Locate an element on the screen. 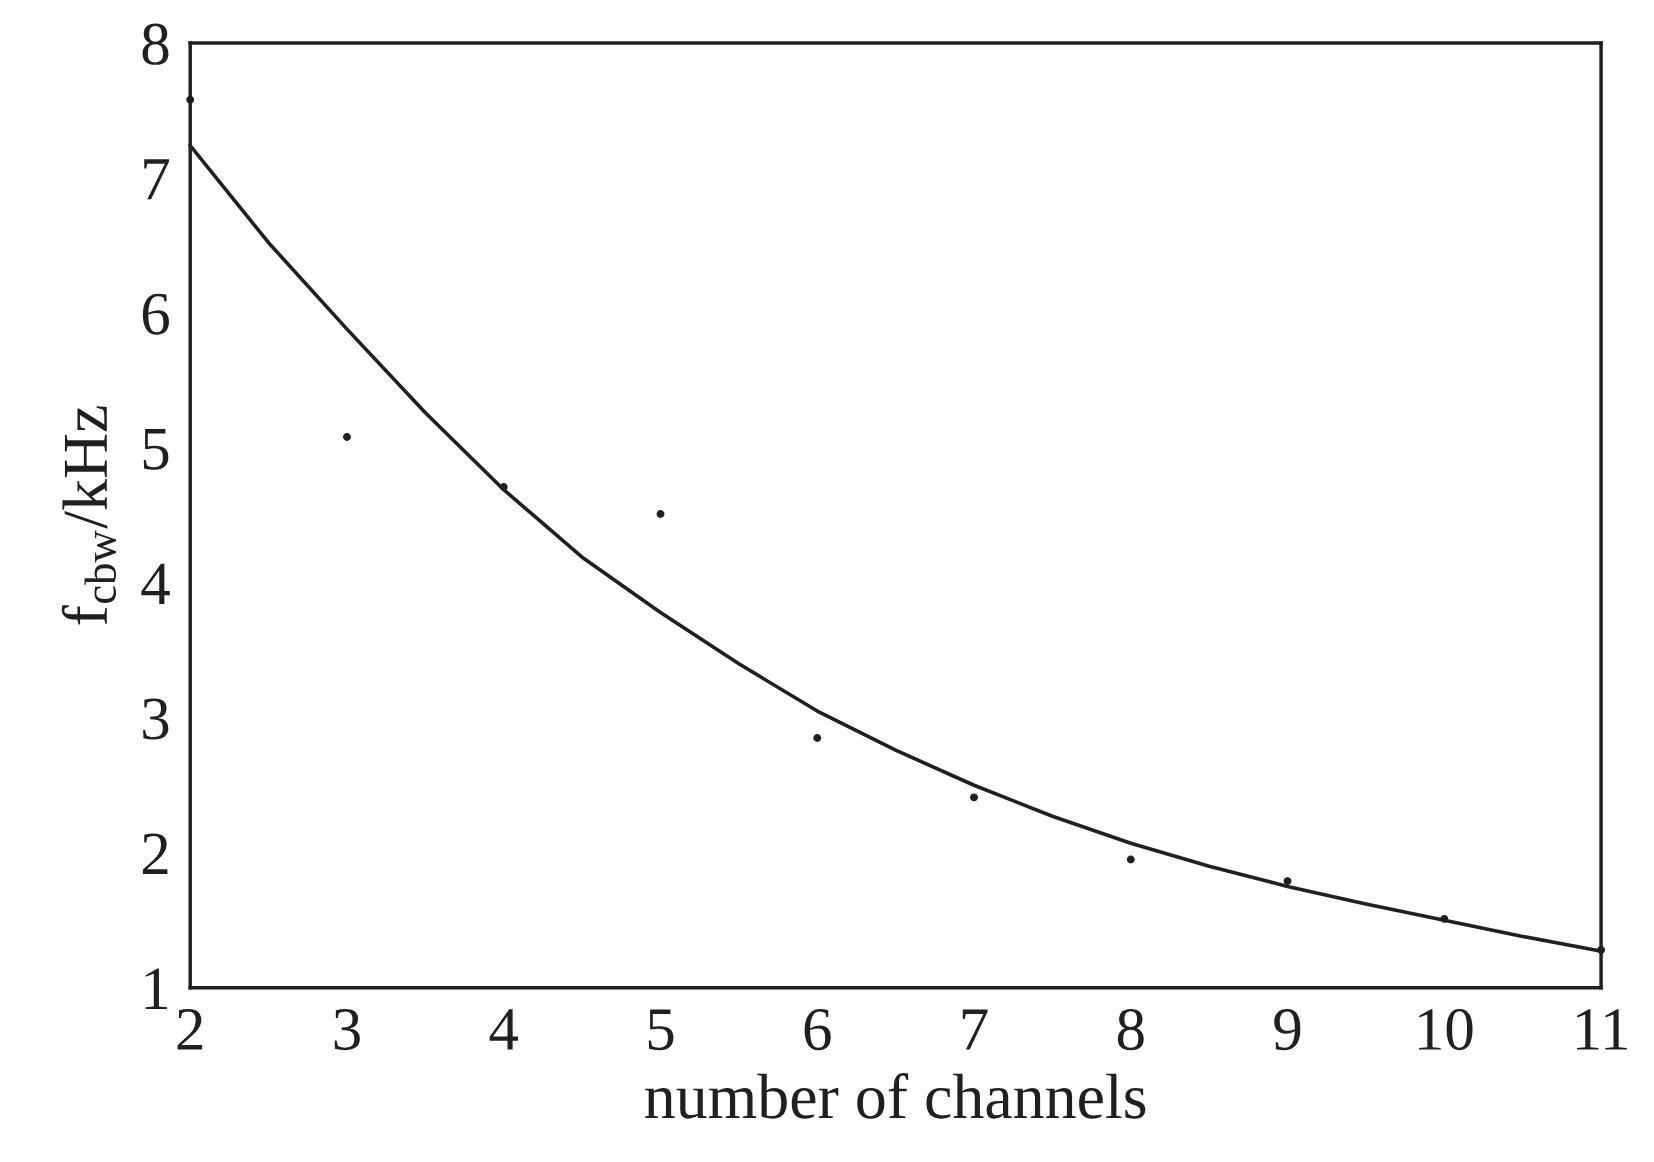  y-tick-label: 3 is located at coordinates (156, 719).